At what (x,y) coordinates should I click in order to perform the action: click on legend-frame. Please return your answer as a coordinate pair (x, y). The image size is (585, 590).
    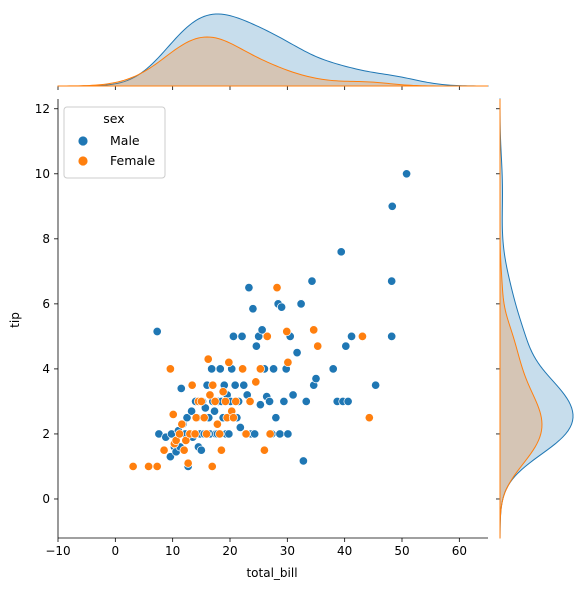
    Looking at the image, I should click on (114, 142).